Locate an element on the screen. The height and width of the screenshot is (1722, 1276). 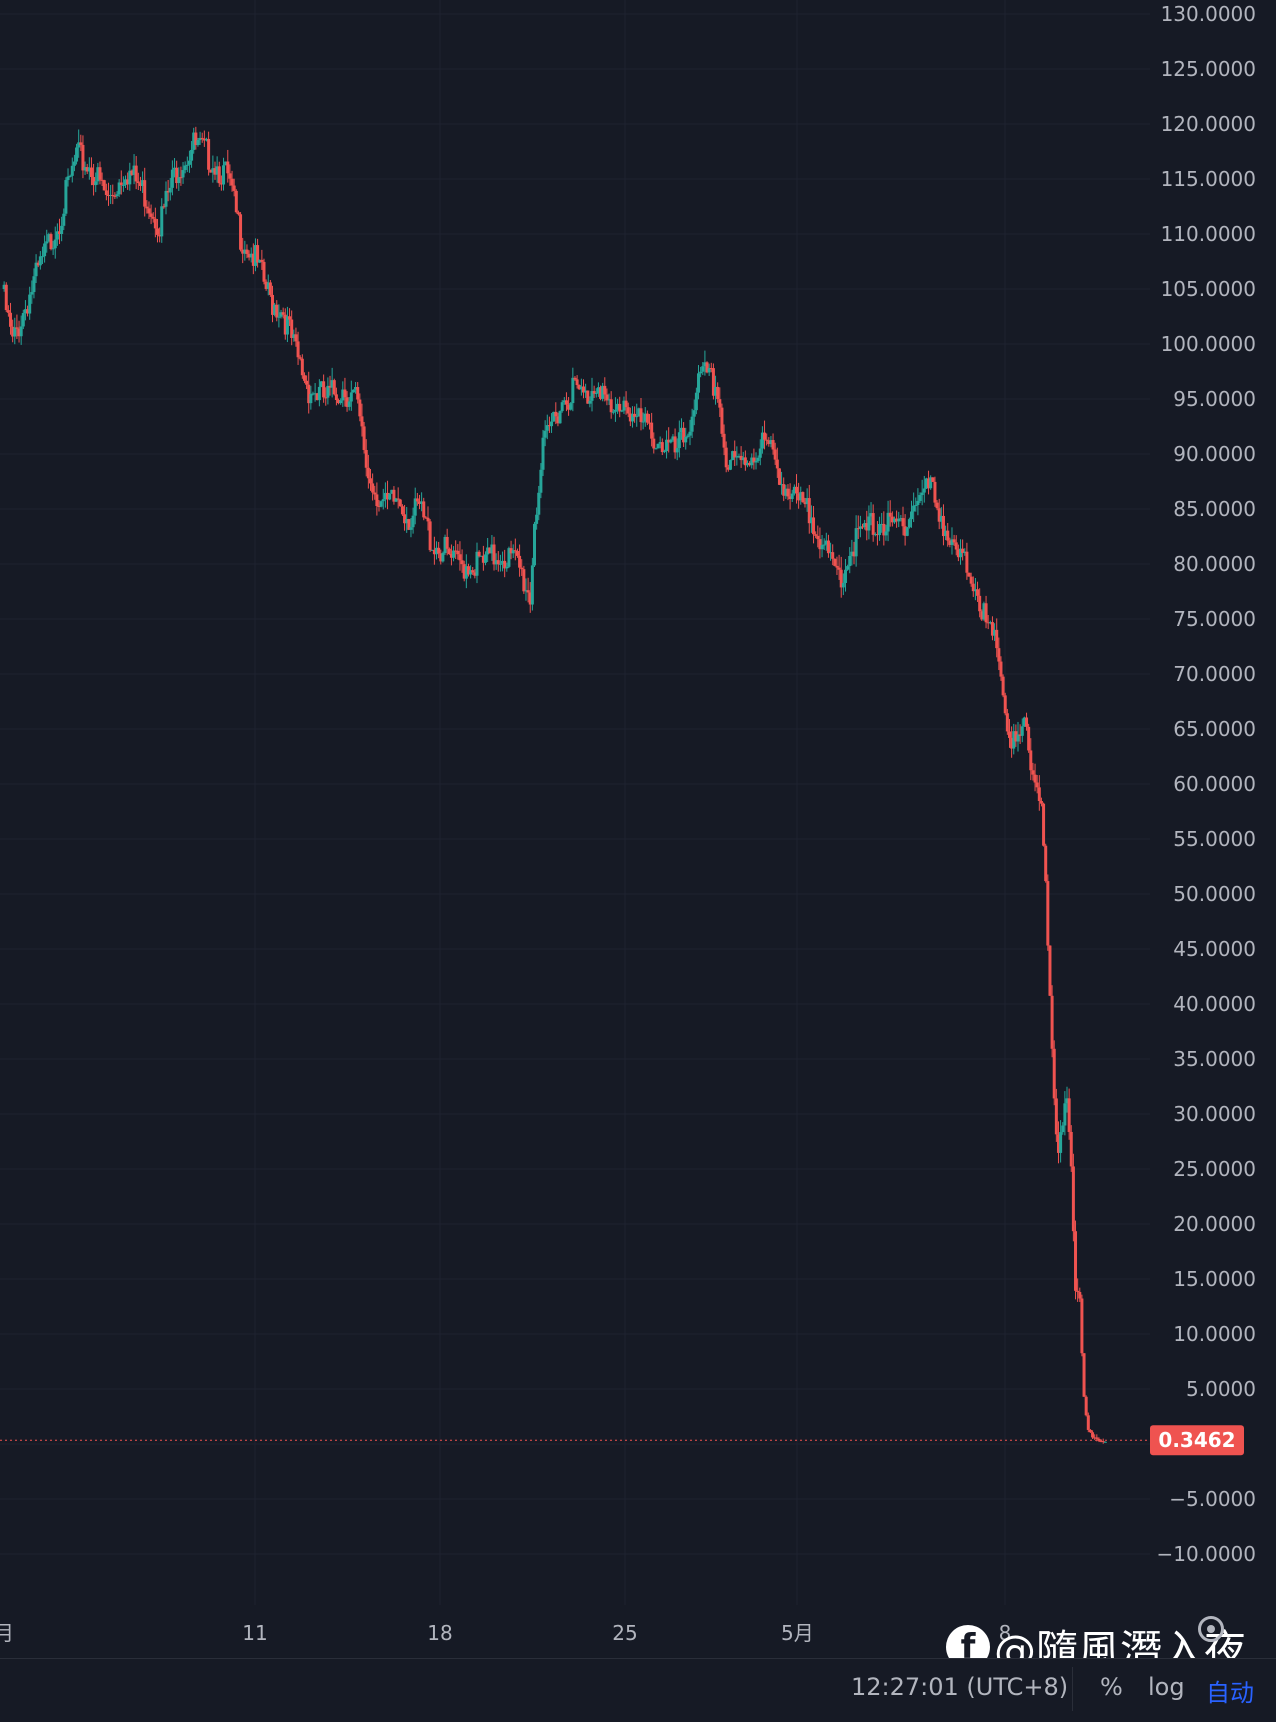
gear-icon is located at coordinates (1211, 1629).